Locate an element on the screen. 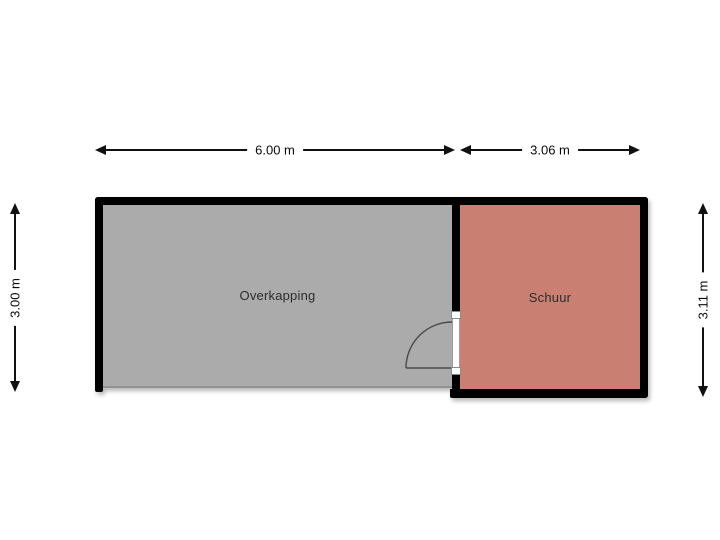 The width and height of the screenshot is (720, 540). room-label-schuur: Schuur is located at coordinates (550, 297).